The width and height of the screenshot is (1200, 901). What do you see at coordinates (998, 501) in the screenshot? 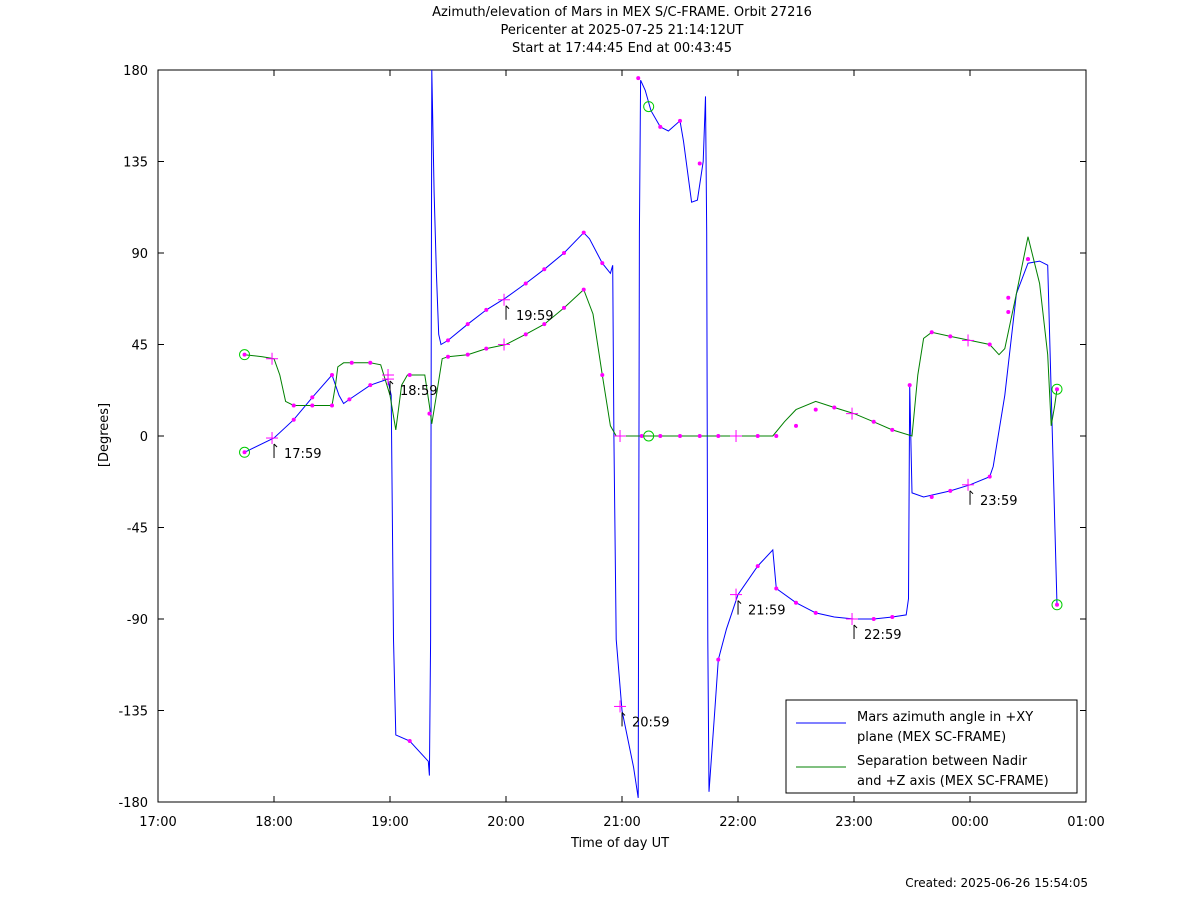
I see `hour-label: 23:59` at bounding box center [998, 501].